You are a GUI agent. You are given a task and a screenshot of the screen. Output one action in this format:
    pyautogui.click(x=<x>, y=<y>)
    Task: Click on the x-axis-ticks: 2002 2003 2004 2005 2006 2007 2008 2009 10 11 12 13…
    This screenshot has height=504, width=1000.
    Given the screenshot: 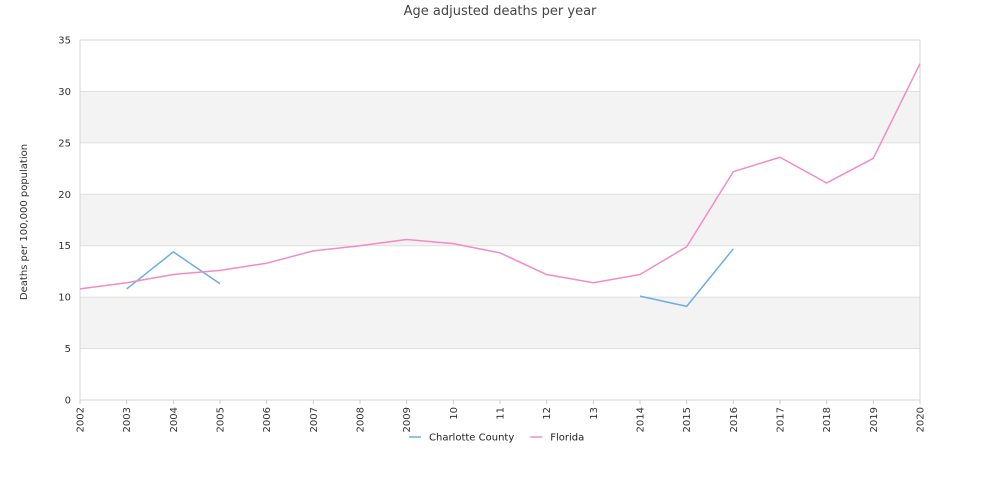 What is the action you would take?
    pyautogui.click(x=501, y=416)
    